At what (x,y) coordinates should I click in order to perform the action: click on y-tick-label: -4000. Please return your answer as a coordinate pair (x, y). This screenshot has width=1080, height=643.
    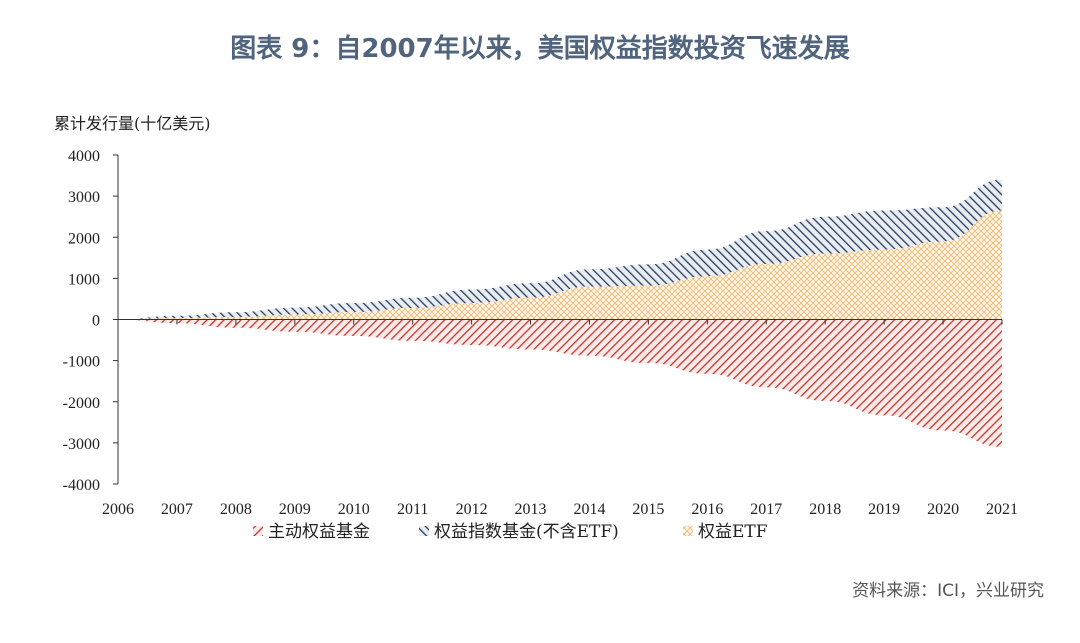
    Looking at the image, I should click on (81, 485).